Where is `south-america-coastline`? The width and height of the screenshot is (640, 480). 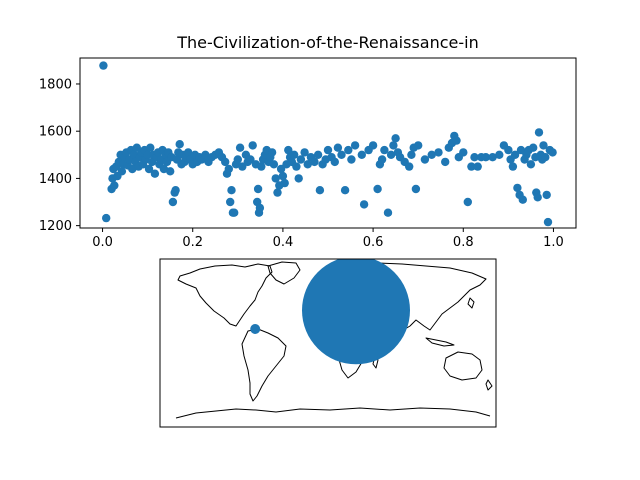 south-america-coastline is located at coordinates (264, 365).